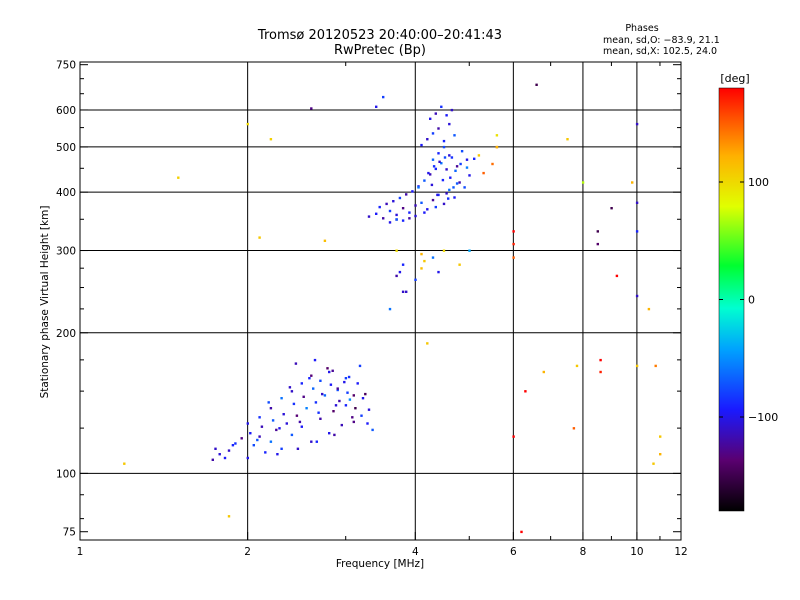 The image size is (800, 600). I want to click on y-tick-label: 500, so click(66, 148).